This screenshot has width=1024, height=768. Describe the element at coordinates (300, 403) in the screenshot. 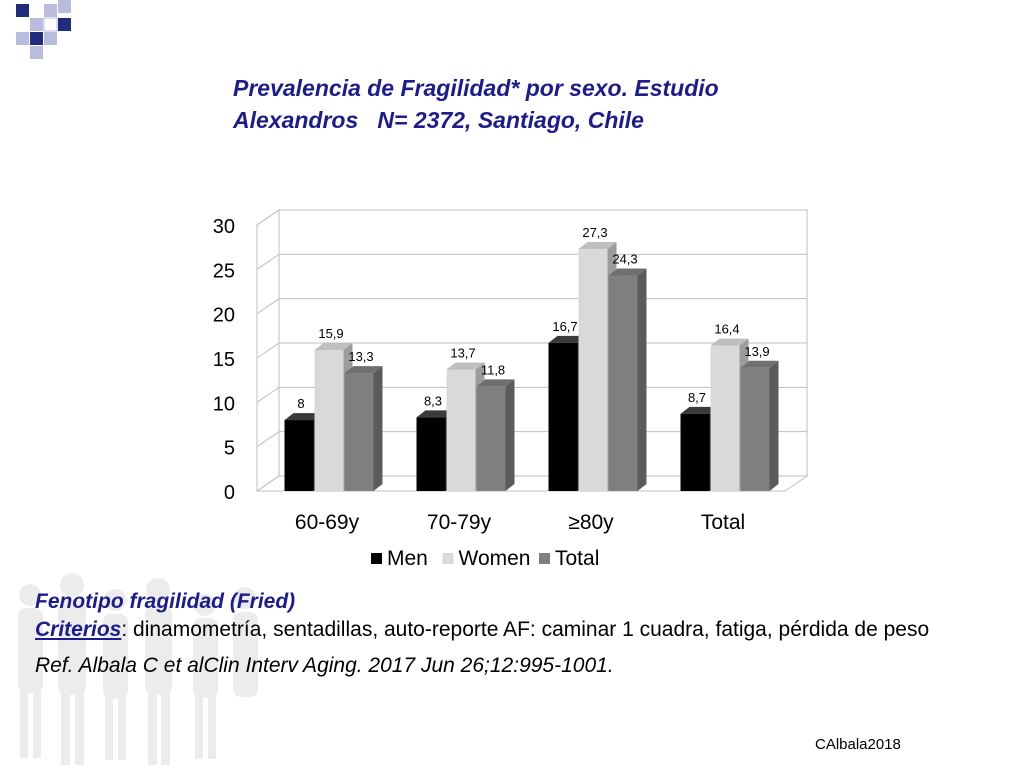

I see `data-label: 8` at that location.